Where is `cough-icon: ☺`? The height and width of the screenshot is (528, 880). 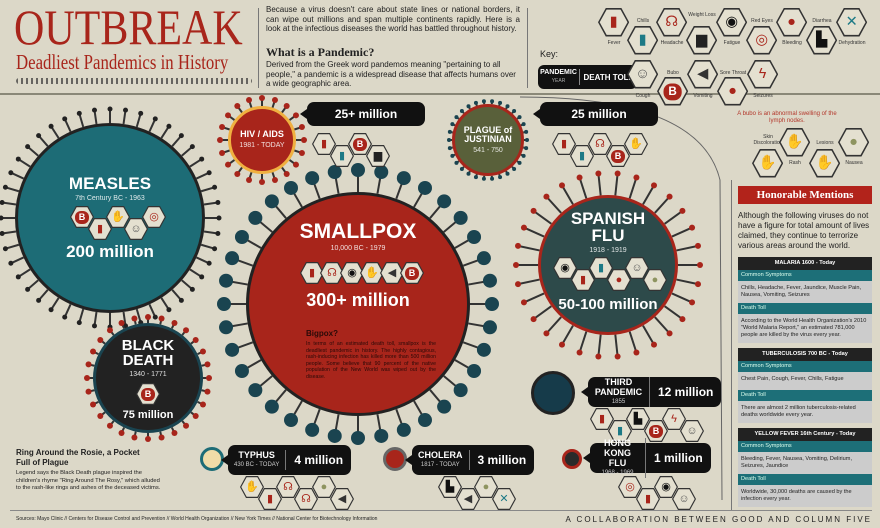 cough-icon: ☺ is located at coordinates (684, 498).